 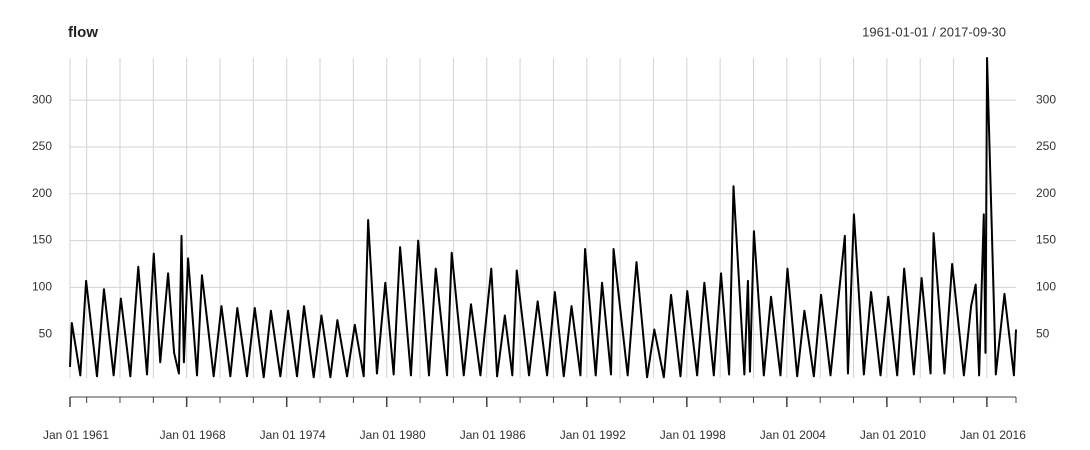 What do you see at coordinates (1046, 240) in the screenshot?
I see `y2-tick-label: 150` at bounding box center [1046, 240].